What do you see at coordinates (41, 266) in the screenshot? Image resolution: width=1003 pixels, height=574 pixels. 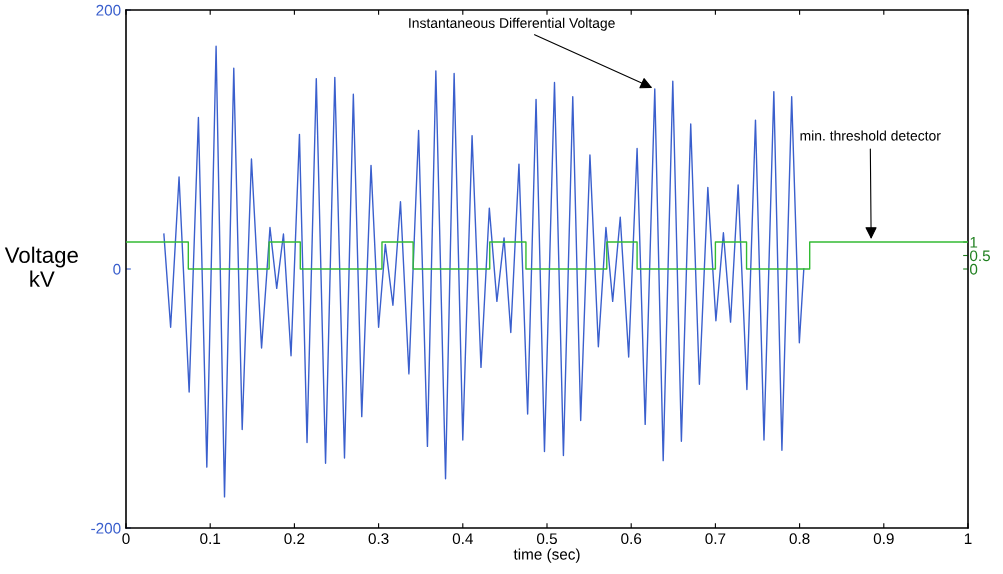 I see `y-axis-title: Voltage kV` at bounding box center [41, 266].